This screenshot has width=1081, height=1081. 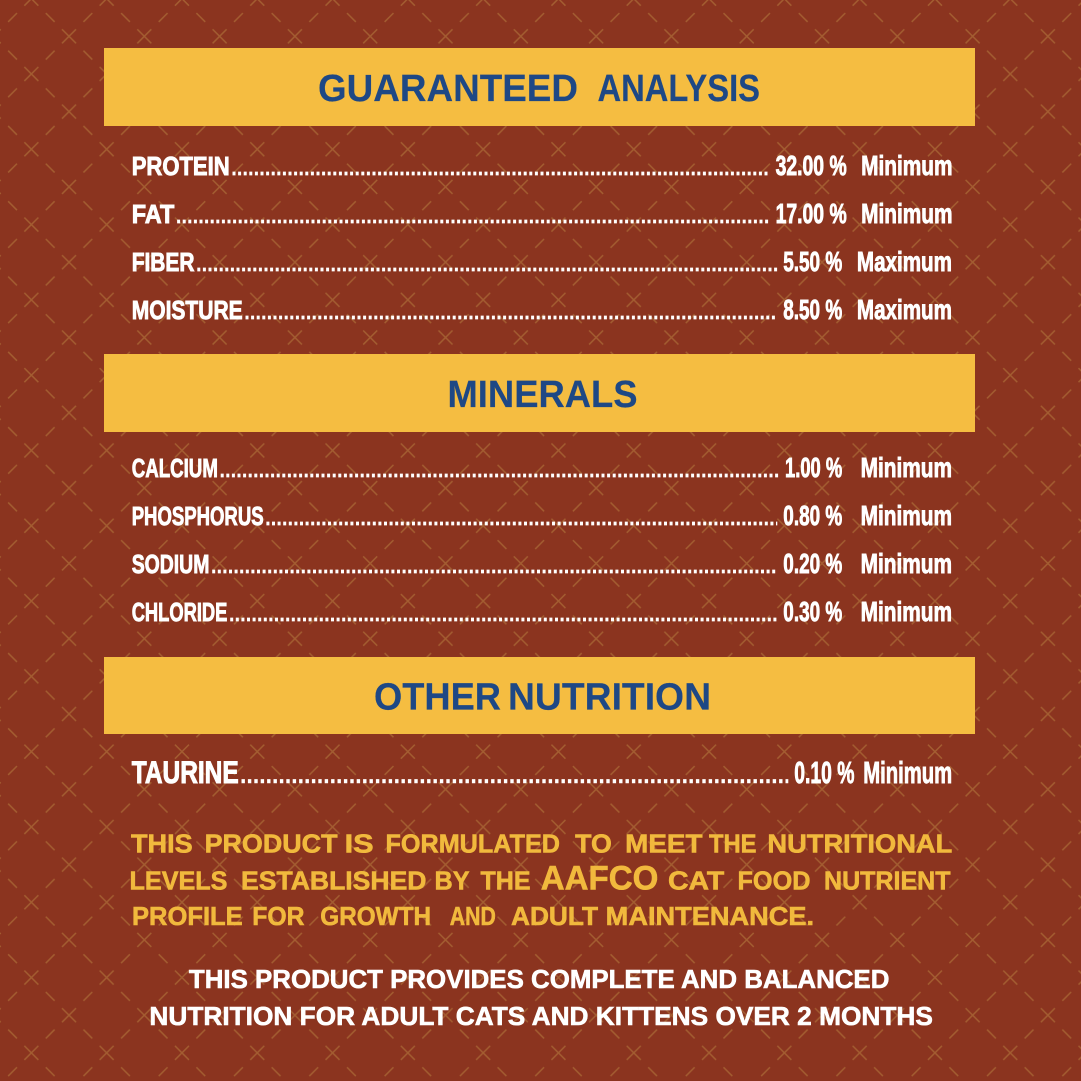 What do you see at coordinates (887, 881) in the screenshot?
I see `svg-text: NUTRIENT` at bounding box center [887, 881].